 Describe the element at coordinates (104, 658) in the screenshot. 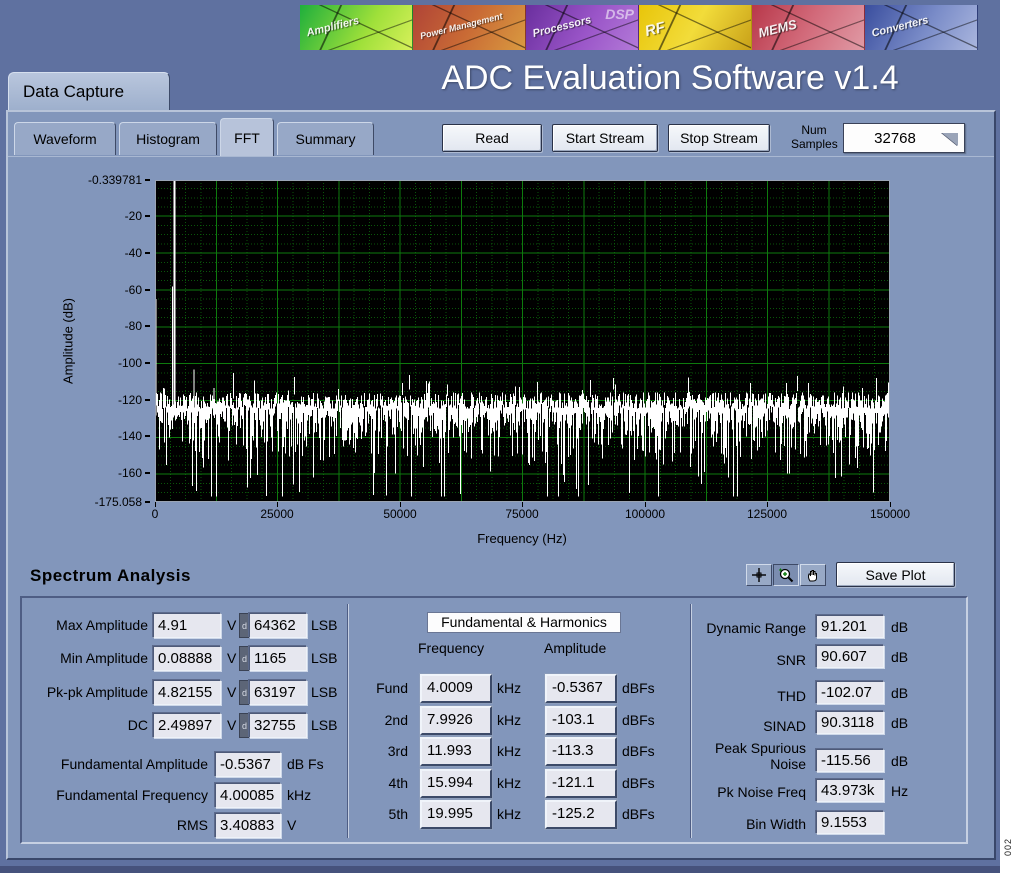

I see `min-amplitude-label: Min Amplitude` at that location.